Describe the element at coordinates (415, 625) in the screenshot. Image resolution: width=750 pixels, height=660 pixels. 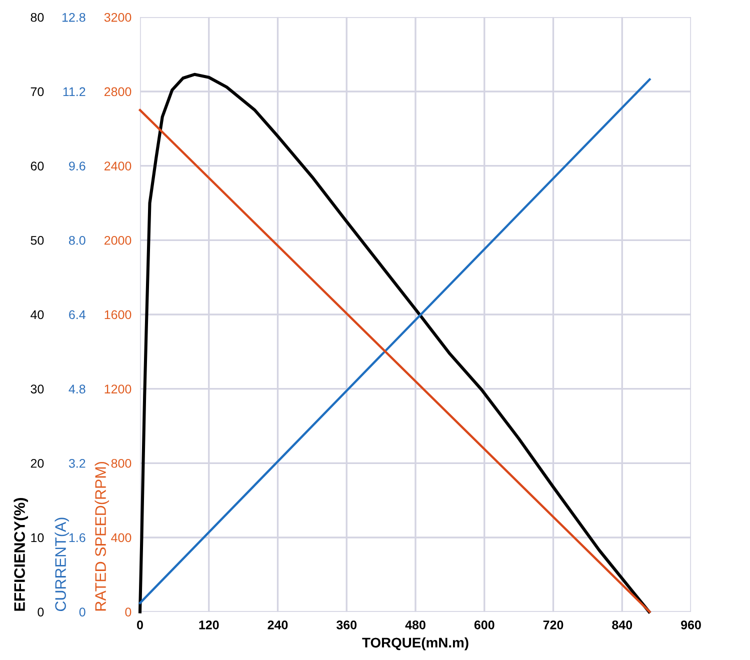
I see `x-tick-label: 480` at that location.